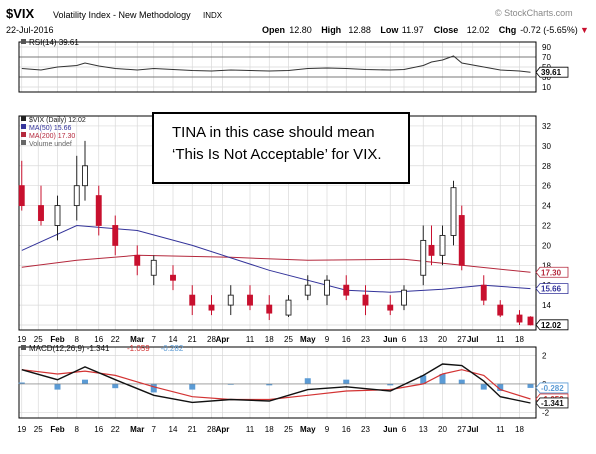 This screenshot has width=596, height=454. Describe the element at coordinates (461, 339) in the screenshot. I see `x-tick-label: 27` at that location.